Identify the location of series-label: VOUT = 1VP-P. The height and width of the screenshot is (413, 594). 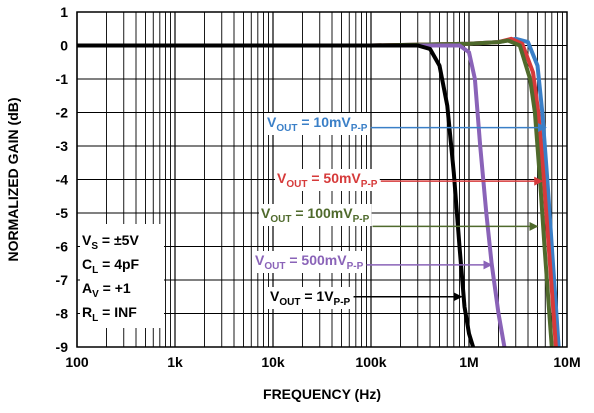
(310, 298).